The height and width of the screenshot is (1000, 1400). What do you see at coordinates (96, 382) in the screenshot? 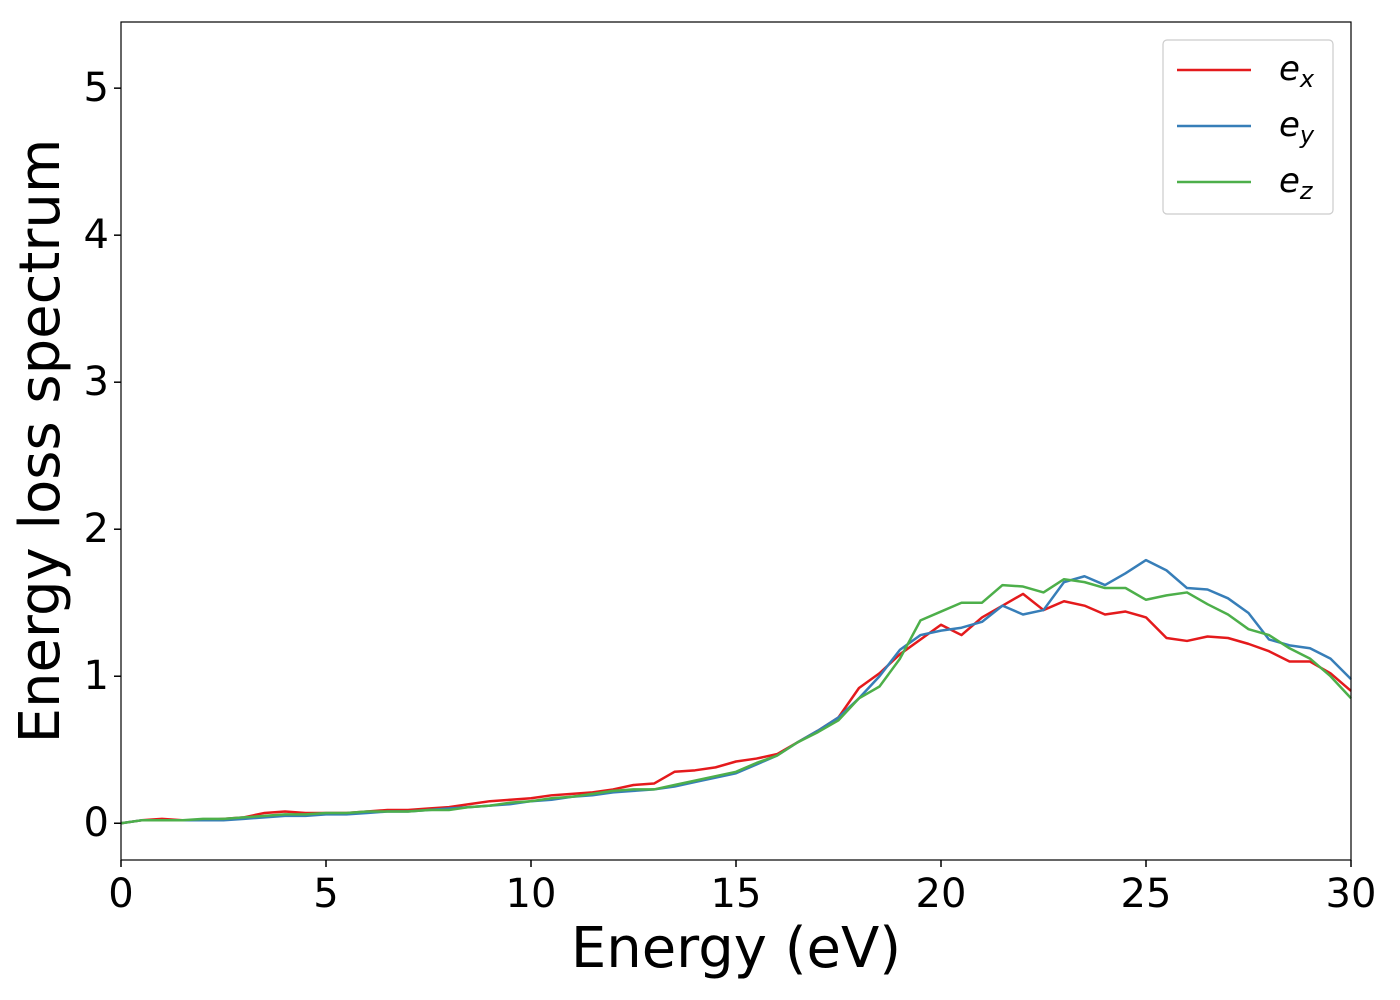
I see `y-tick-label: 3` at bounding box center [96, 382].